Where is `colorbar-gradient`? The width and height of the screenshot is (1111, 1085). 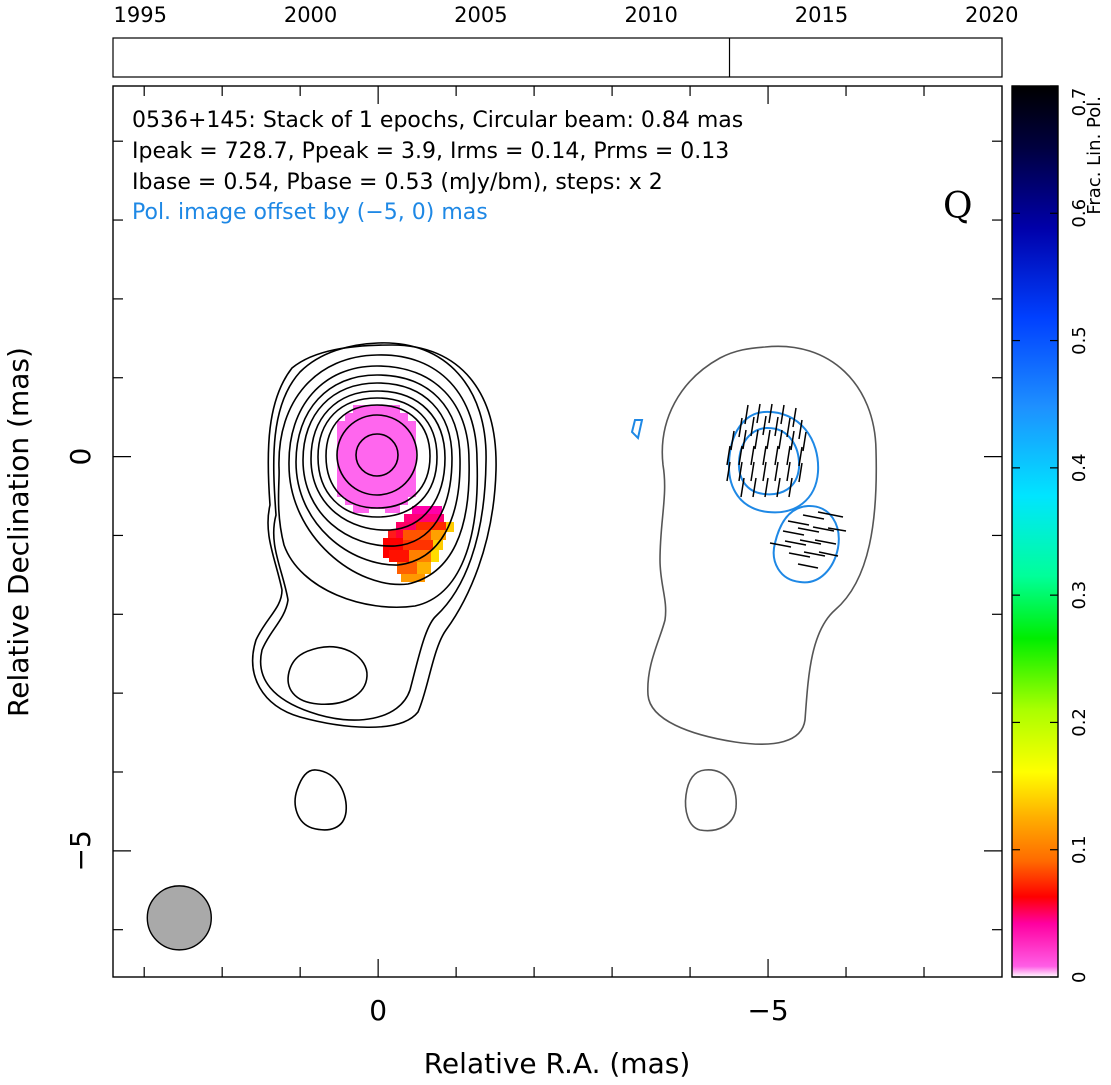
colorbar-gradient is located at coordinates (1035, 531).